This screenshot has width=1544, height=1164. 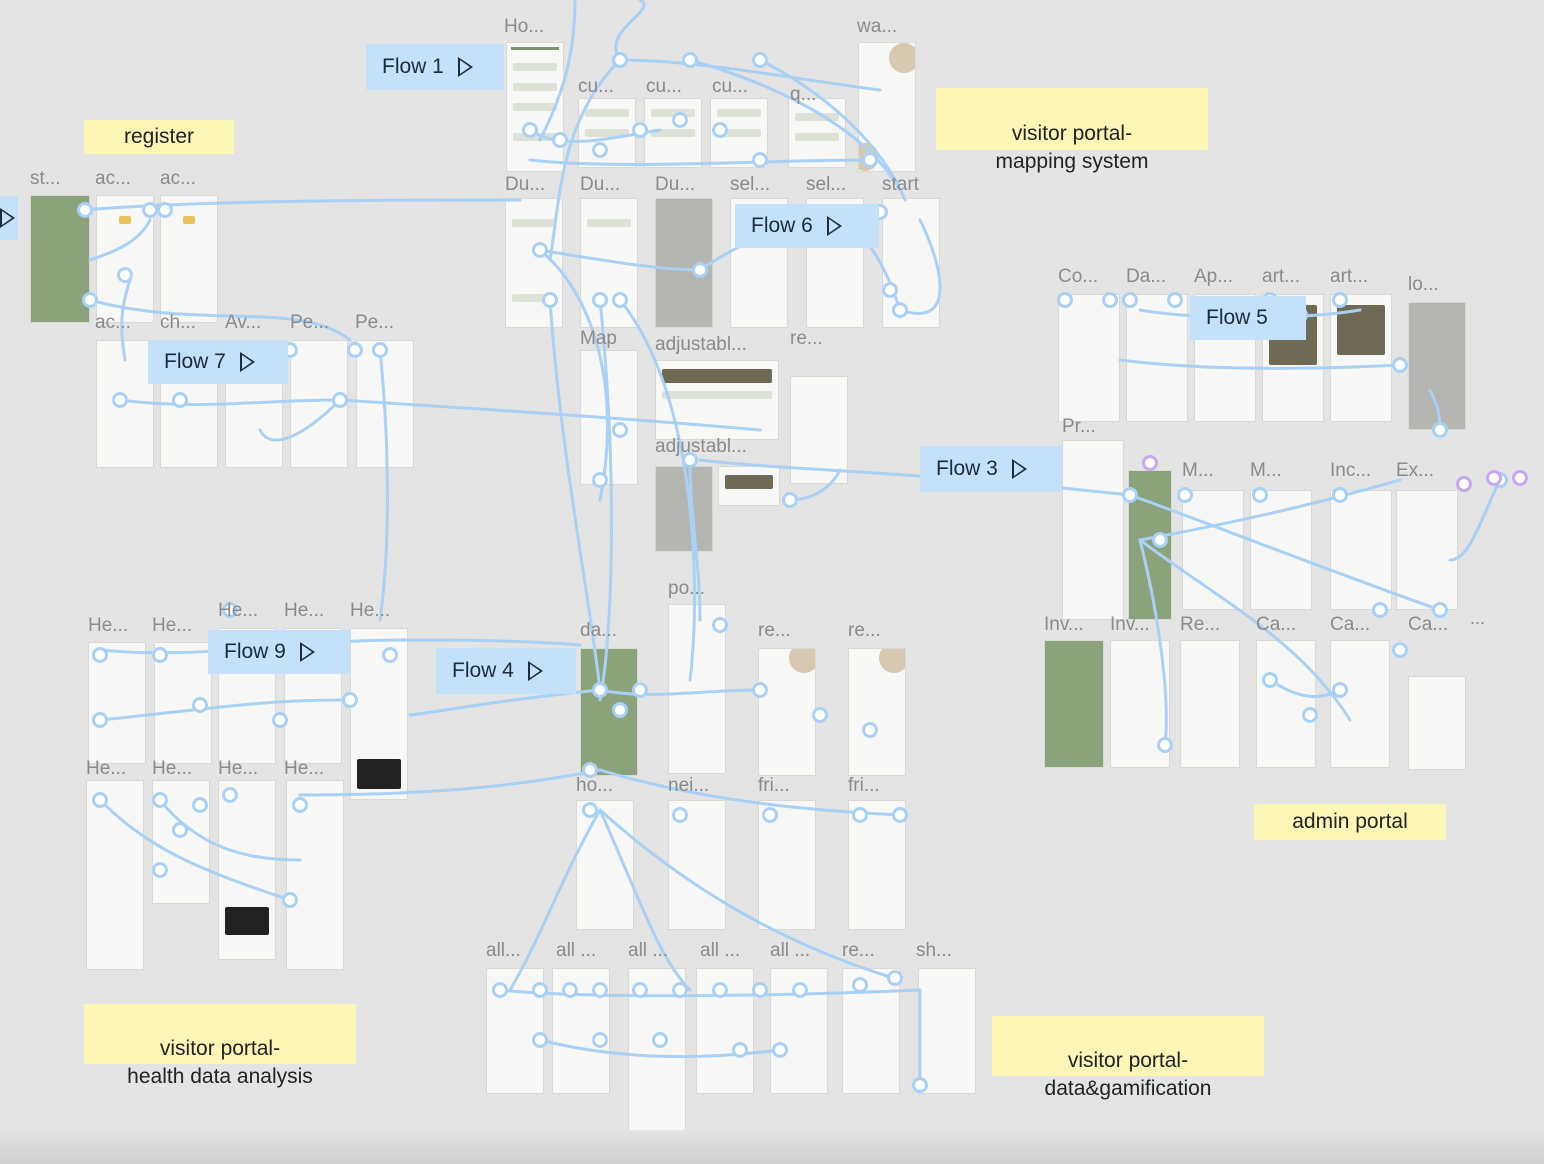 I want to click on frame-label: start, so click(x=900, y=184).